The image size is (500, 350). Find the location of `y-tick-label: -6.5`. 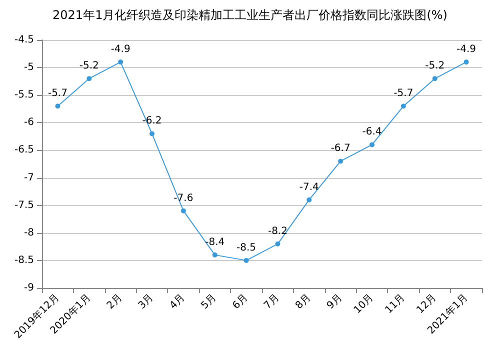

y-tick-label: -6.5 is located at coordinates (24, 150).